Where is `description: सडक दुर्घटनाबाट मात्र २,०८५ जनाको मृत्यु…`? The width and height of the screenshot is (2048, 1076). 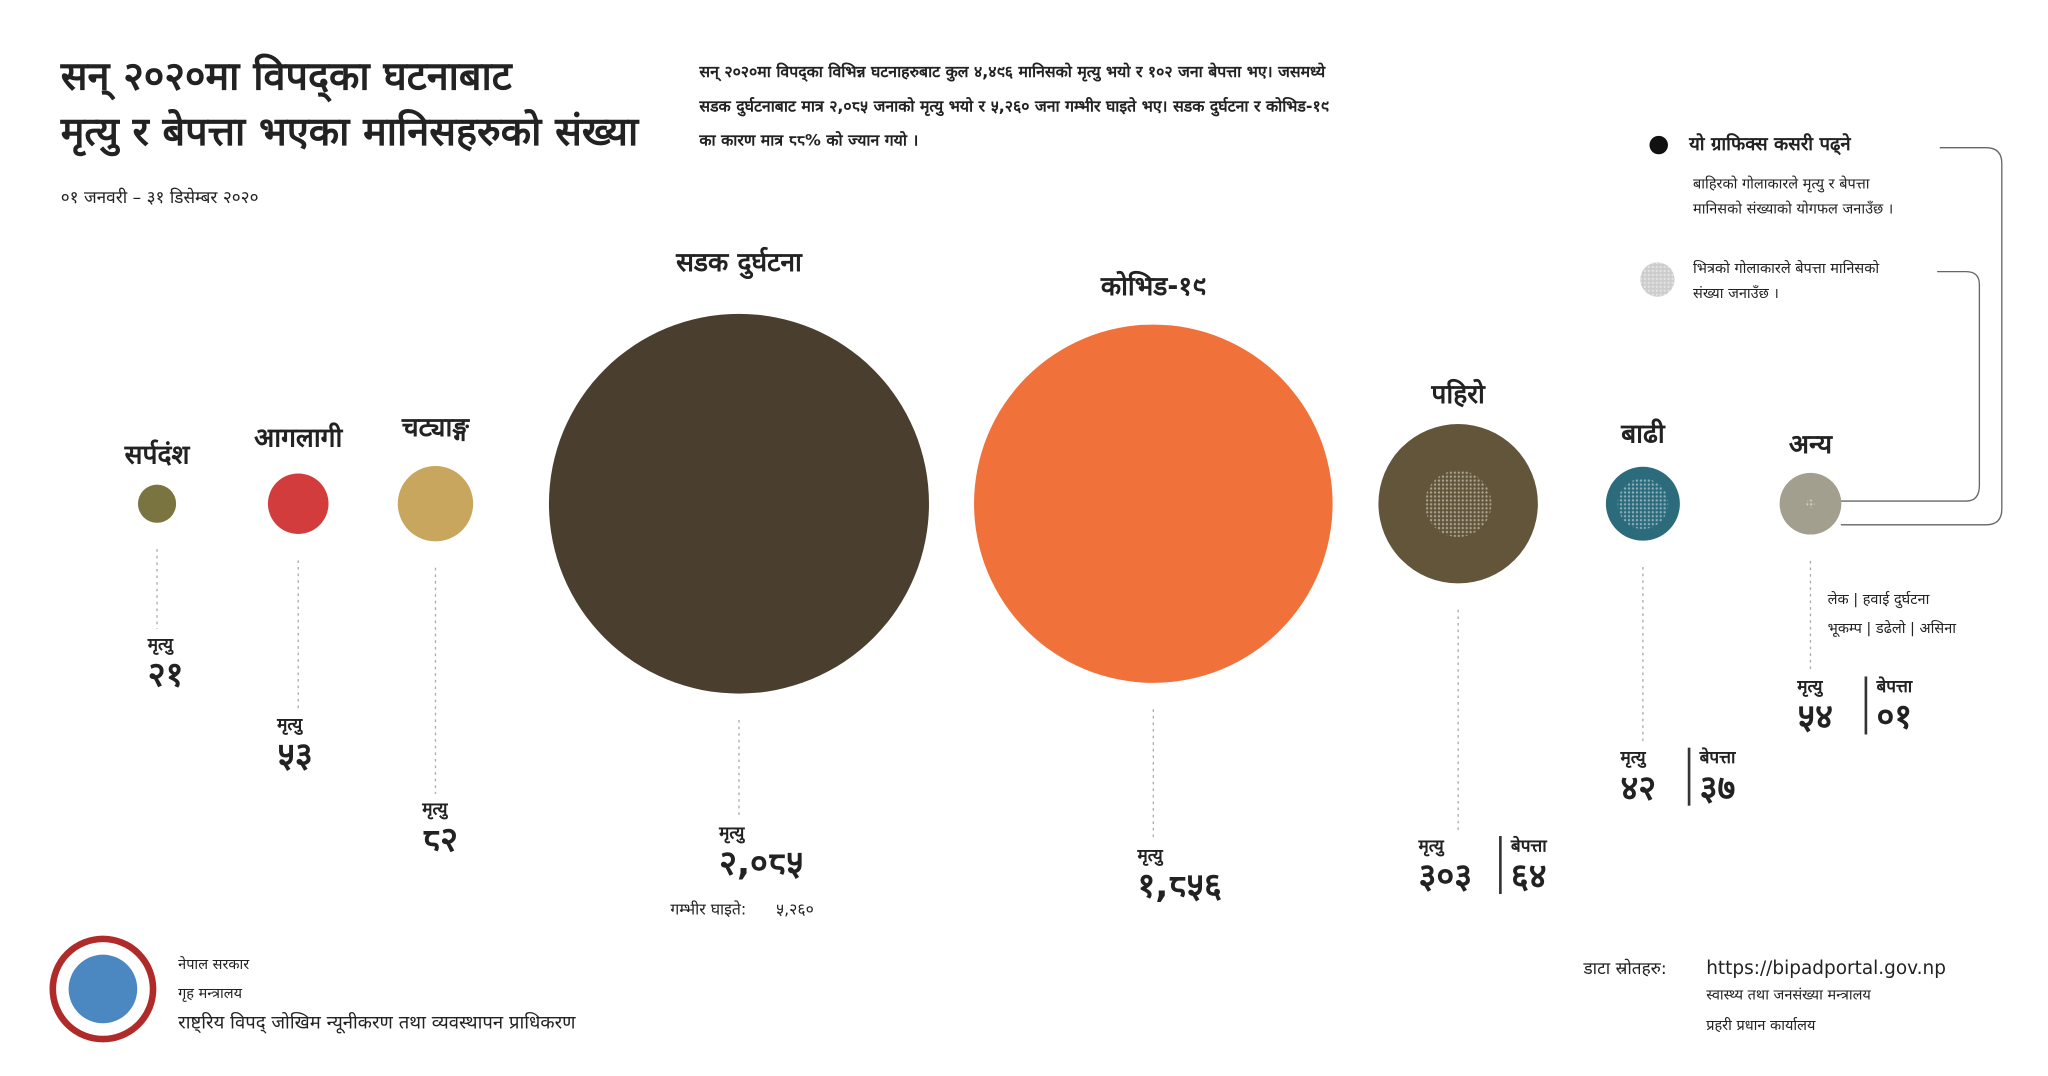
description: सडक दुर्घटनाबाट मात्र २,०८५ जनाको मृत्यु… is located at coordinates (1013, 106).